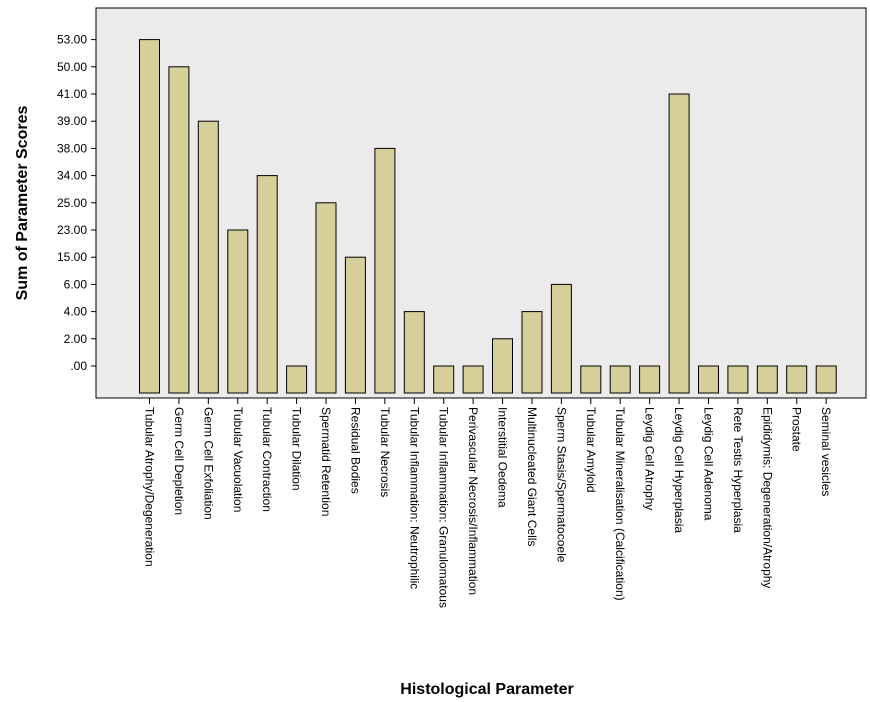 The width and height of the screenshot is (870, 702). What do you see at coordinates (503, 457) in the screenshot?
I see `x-tick-label: Interstitial Oedema` at bounding box center [503, 457].